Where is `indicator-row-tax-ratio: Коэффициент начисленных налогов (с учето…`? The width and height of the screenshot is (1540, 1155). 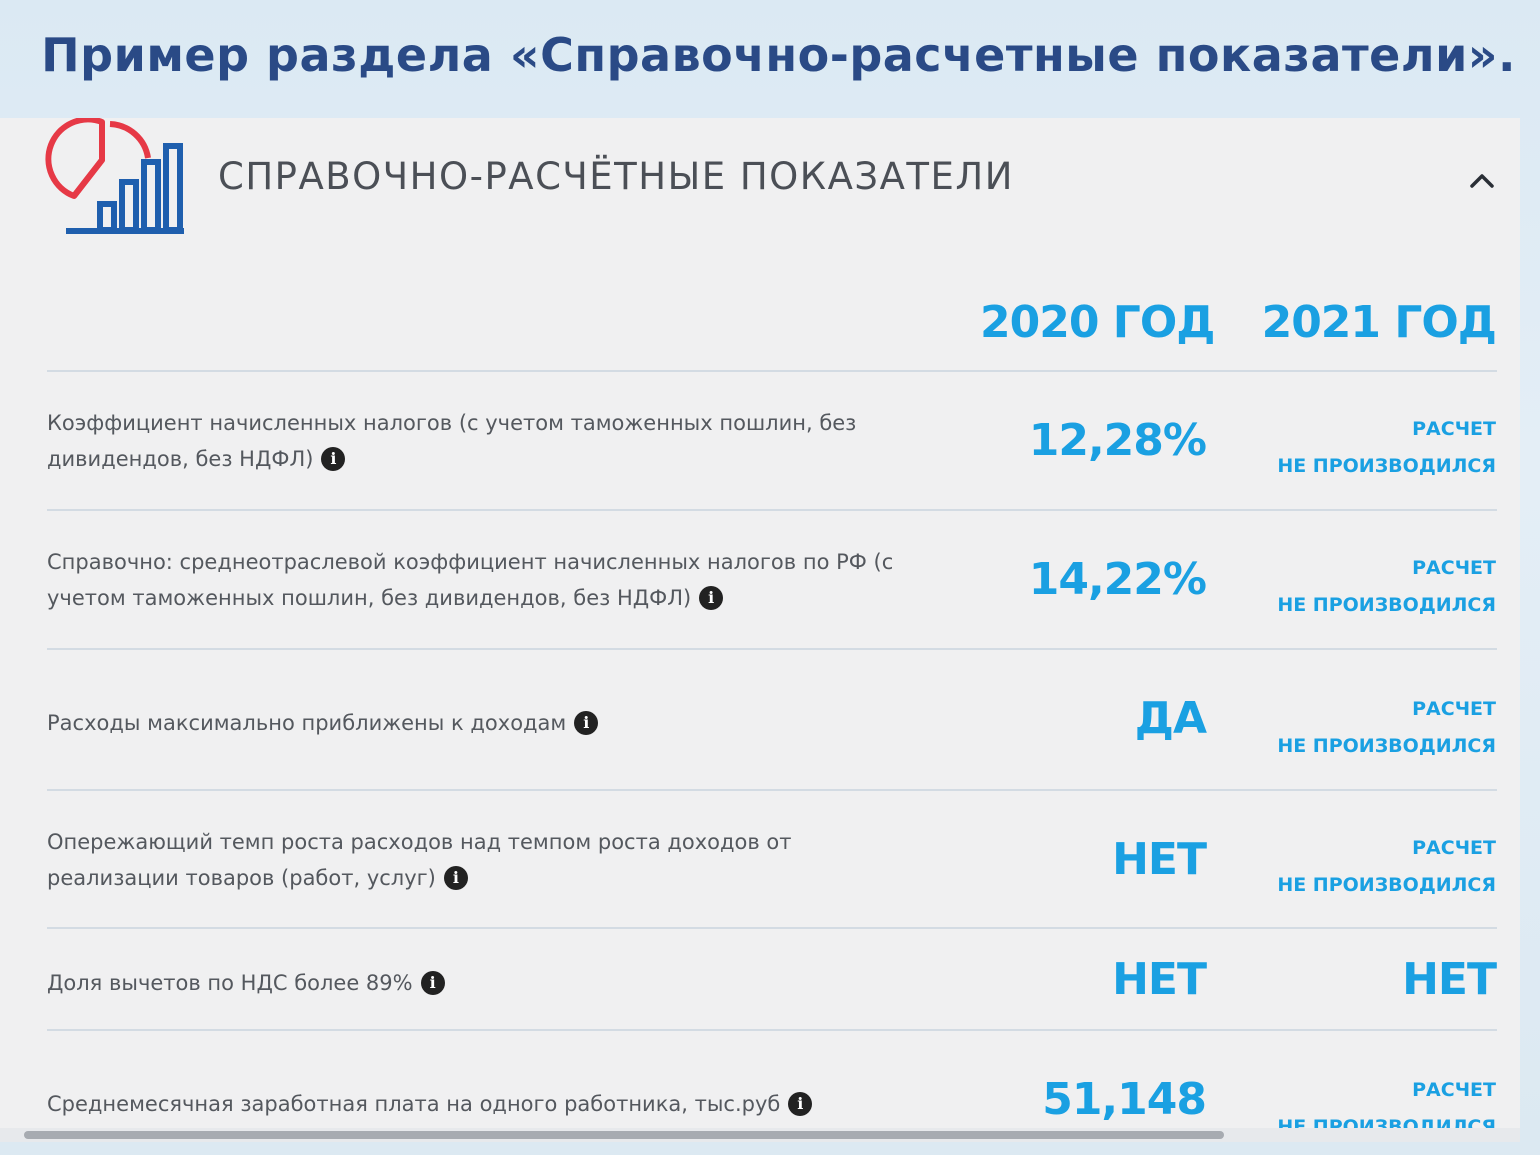
indicator-row-tax-ratio: Коэффициент начисленных налогов (с учето… is located at coordinates (760, 440).